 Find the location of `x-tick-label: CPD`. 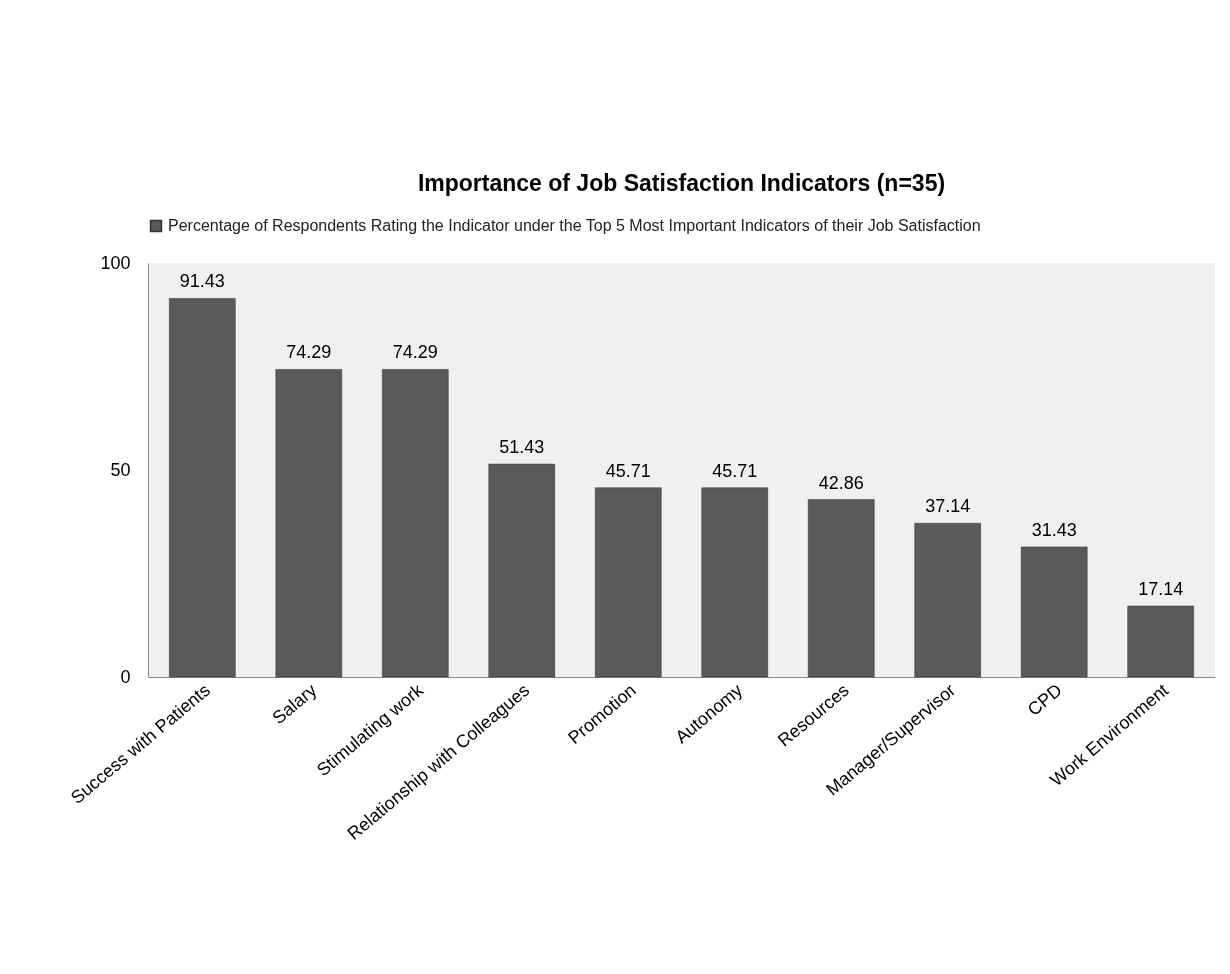

x-tick-label: CPD is located at coordinates (1044, 699).